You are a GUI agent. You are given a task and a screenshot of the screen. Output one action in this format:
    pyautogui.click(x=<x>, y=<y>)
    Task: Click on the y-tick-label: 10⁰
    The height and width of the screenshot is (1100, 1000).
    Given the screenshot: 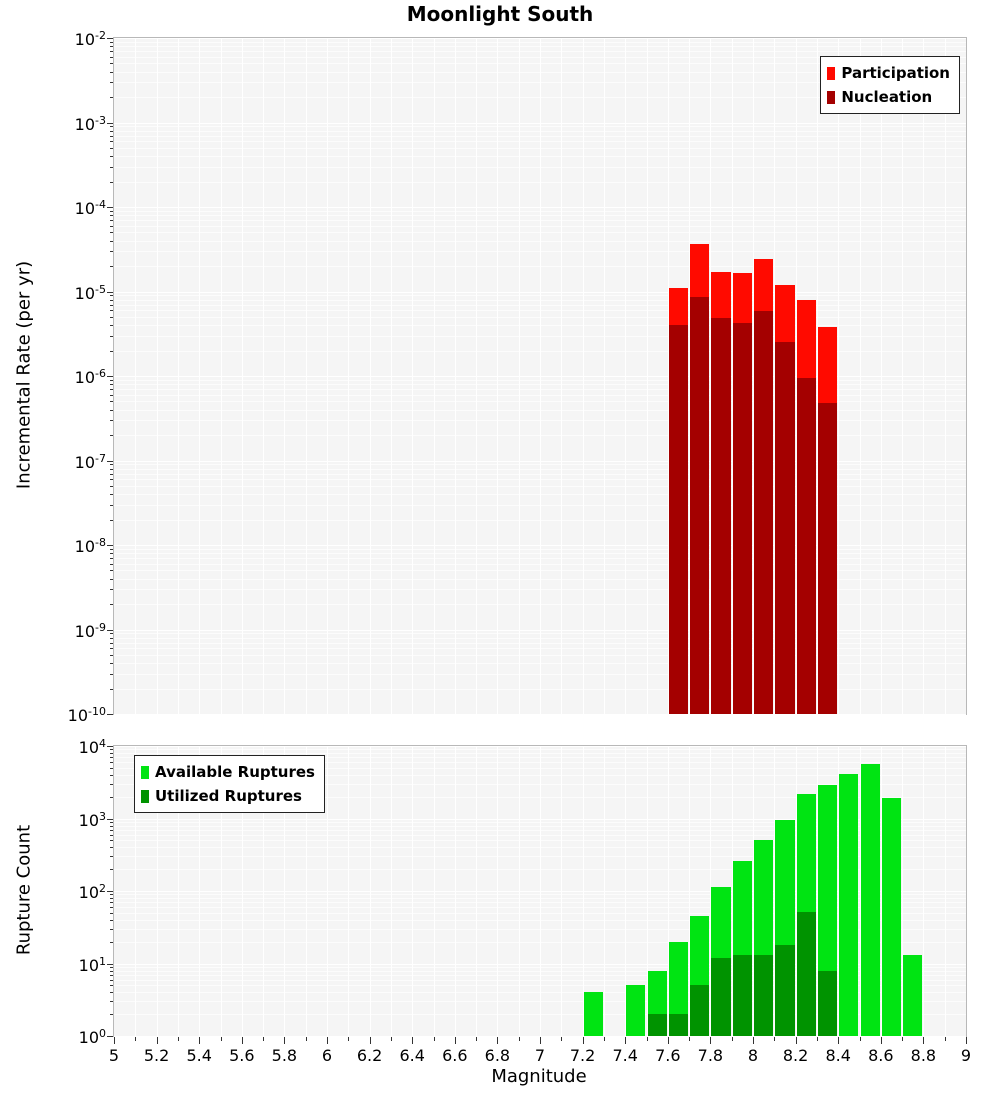 What is the action you would take?
    pyautogui.click(x=92, y=1037)
    